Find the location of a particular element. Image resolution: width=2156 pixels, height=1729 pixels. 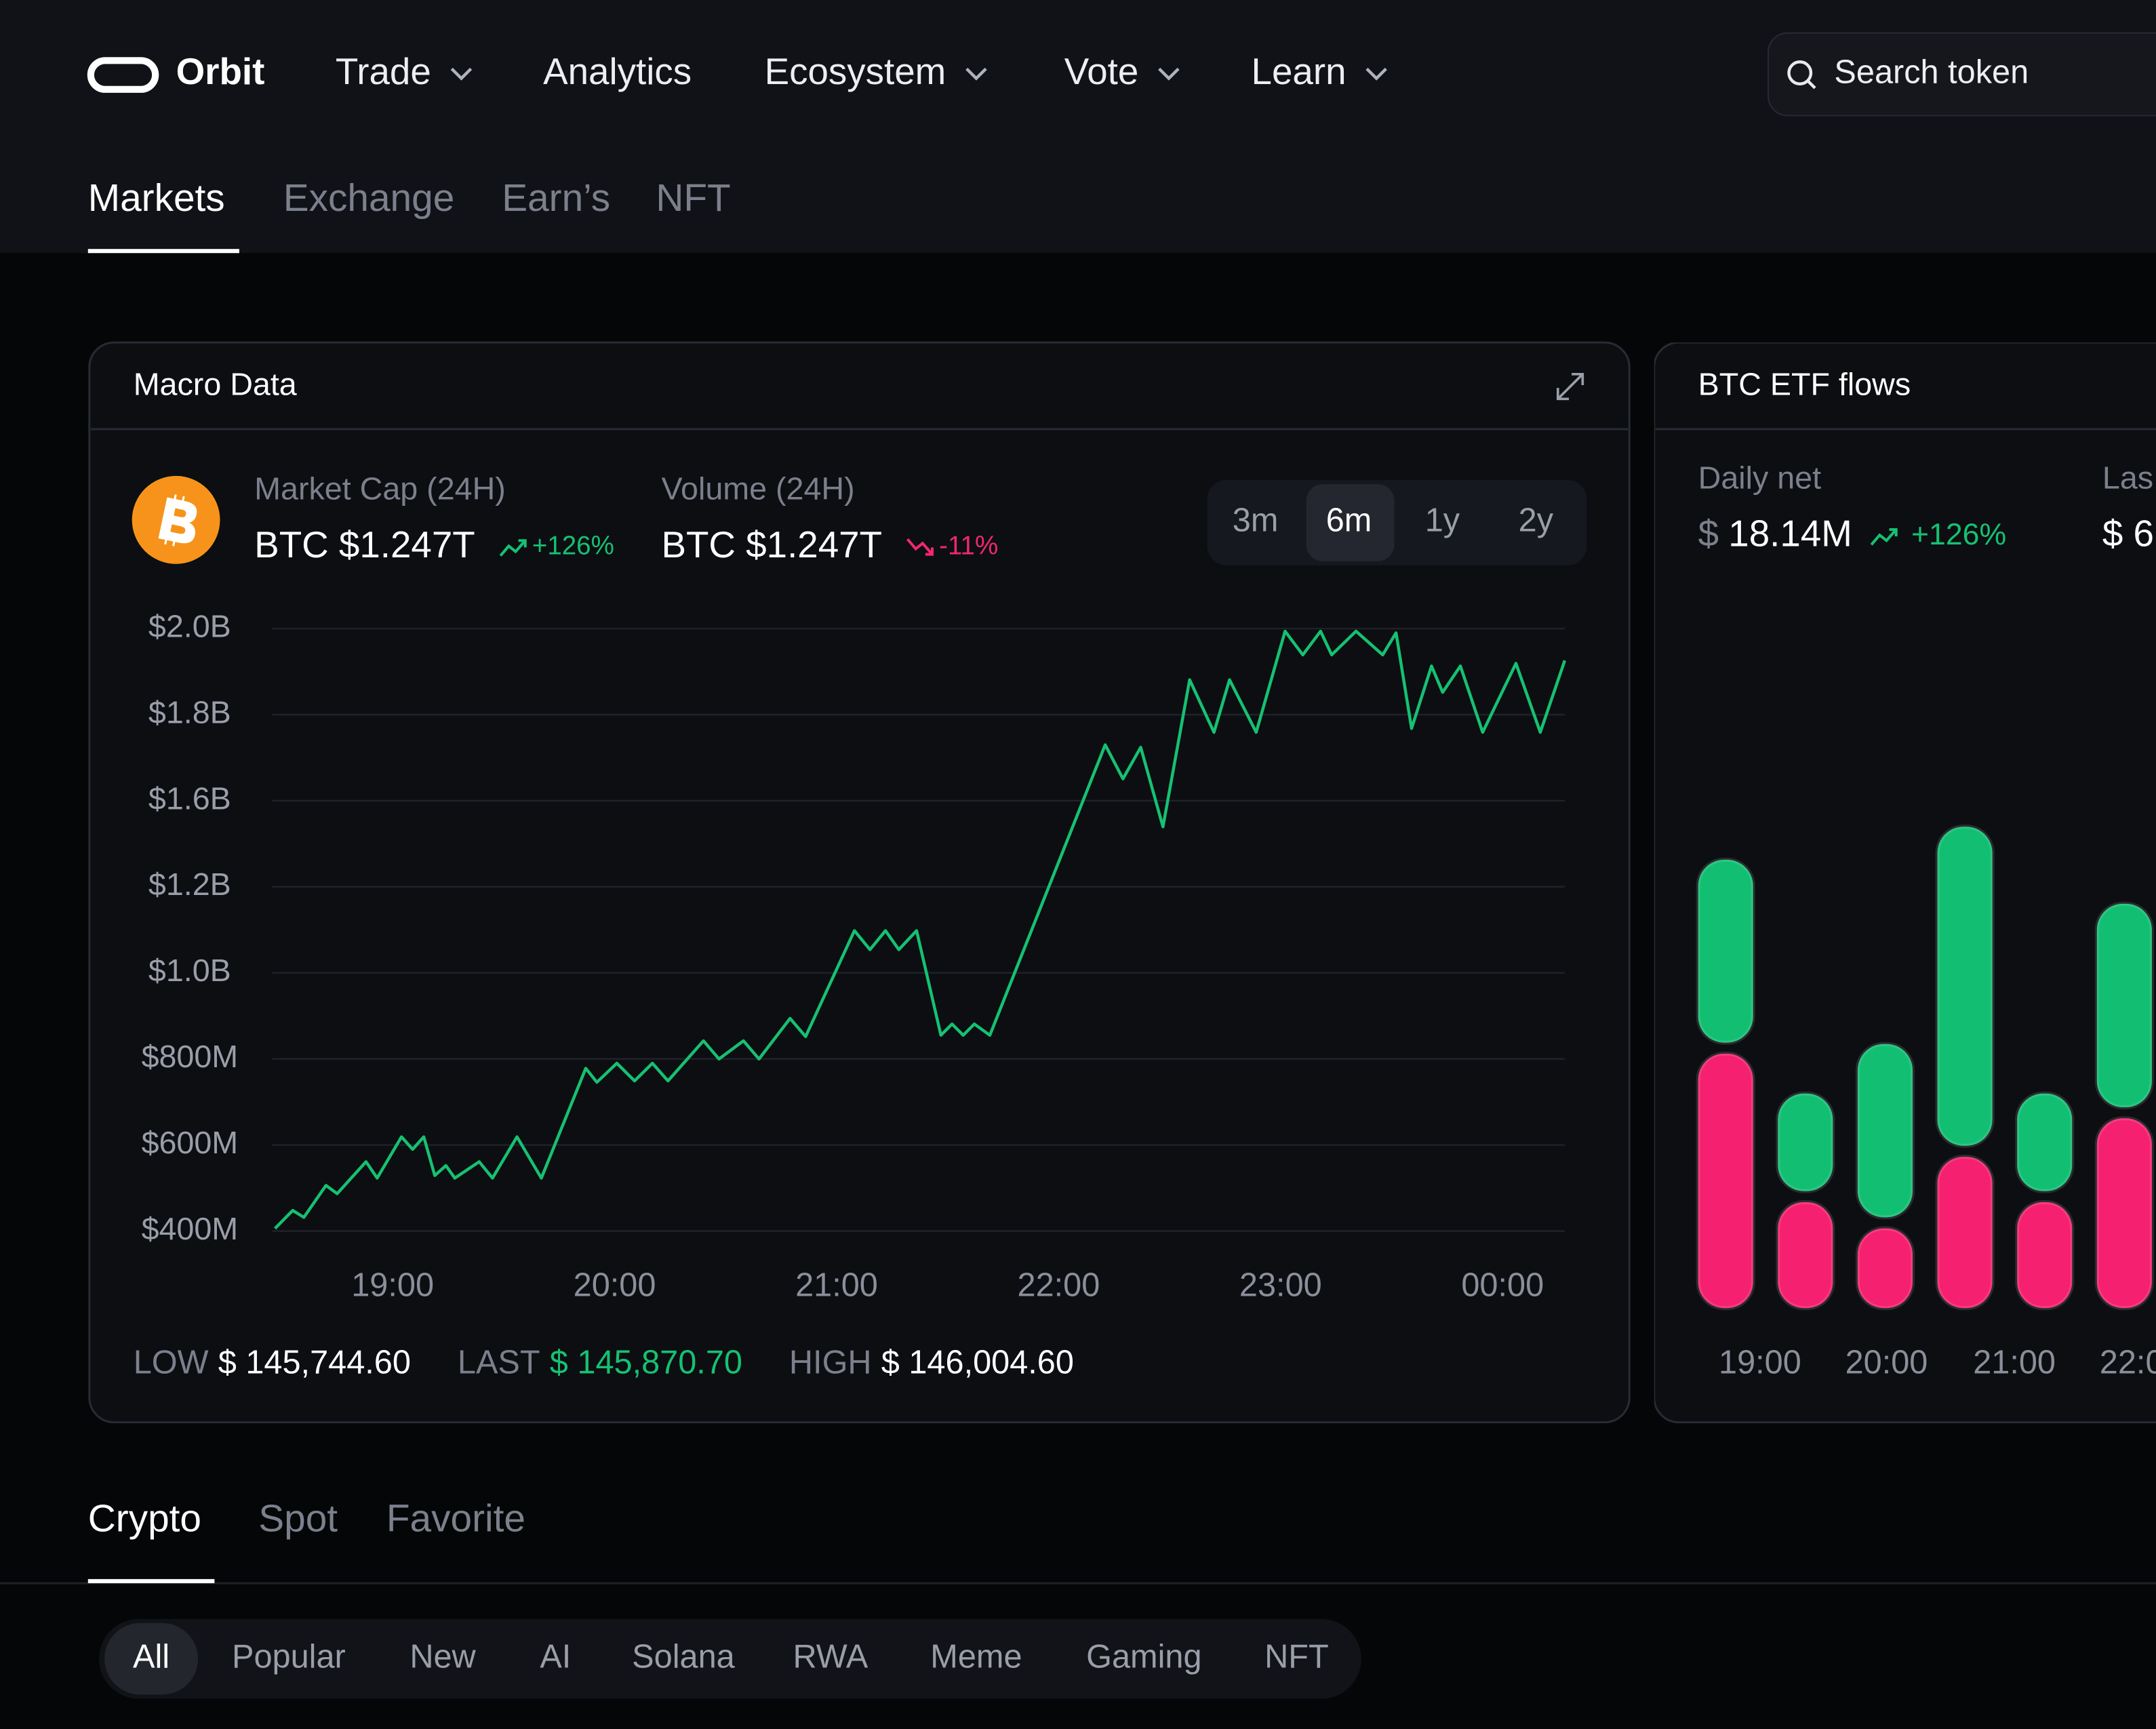

range-selected is located at coordinates (1350, 522).